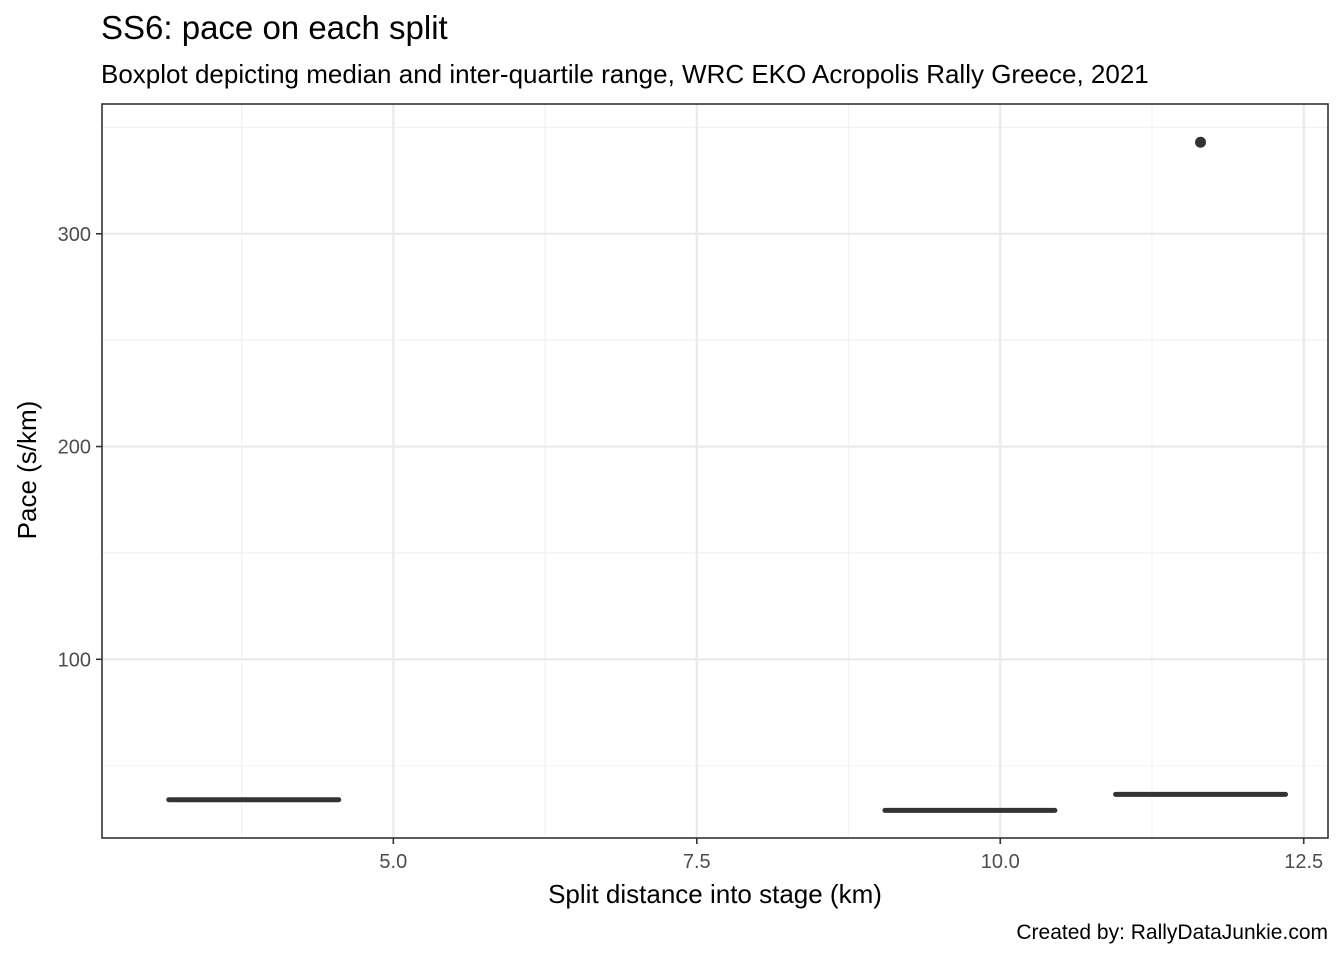 The width and height of the screenshot is (1344, 960). I want to click on y-axis: 100 200 300, so click(80, 447).